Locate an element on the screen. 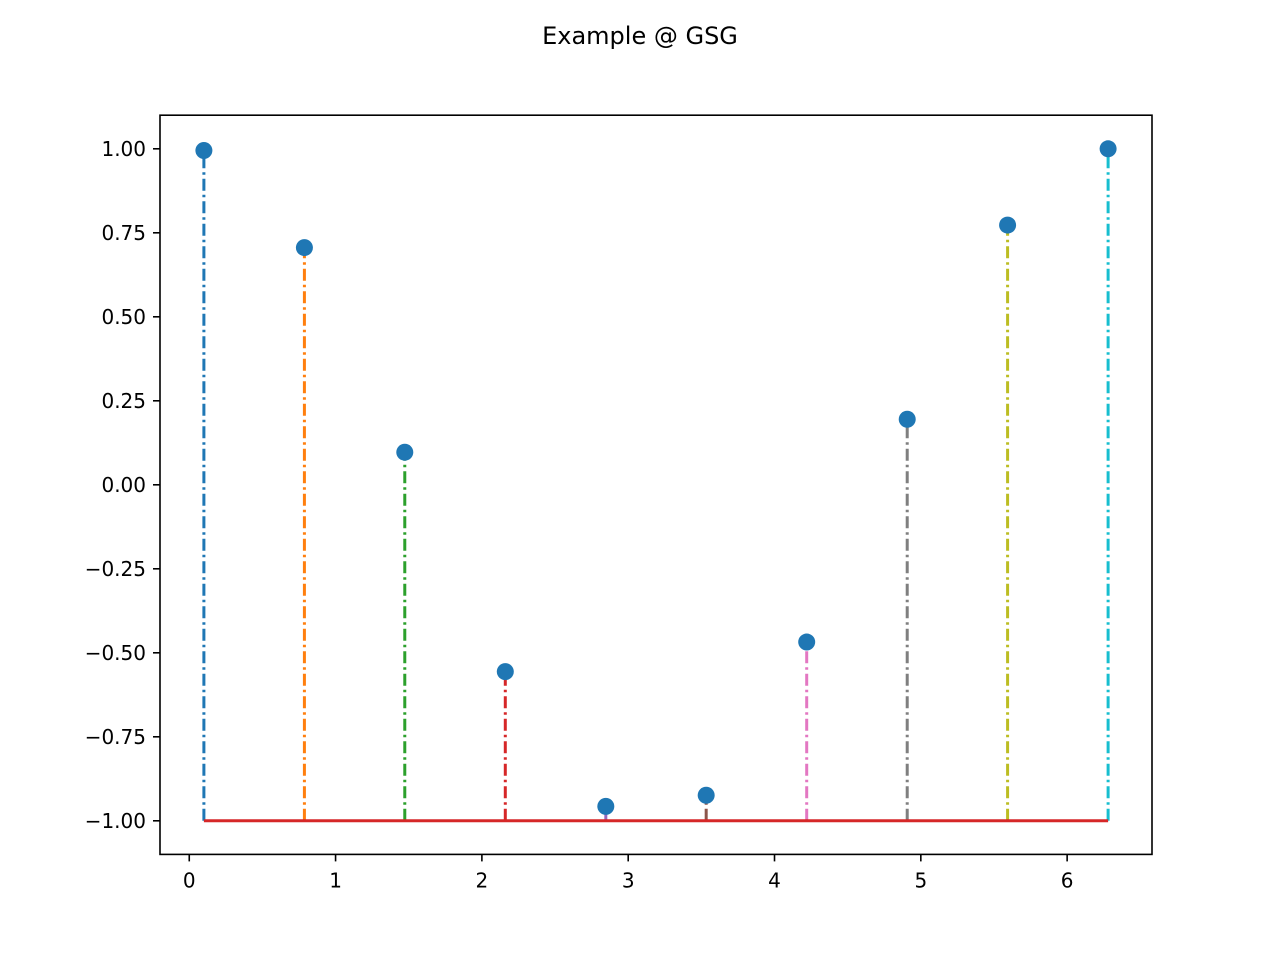 The width and height of the screenshot is (1280, 960). x-tick-label: 1 is located at coordinates (335, 880).